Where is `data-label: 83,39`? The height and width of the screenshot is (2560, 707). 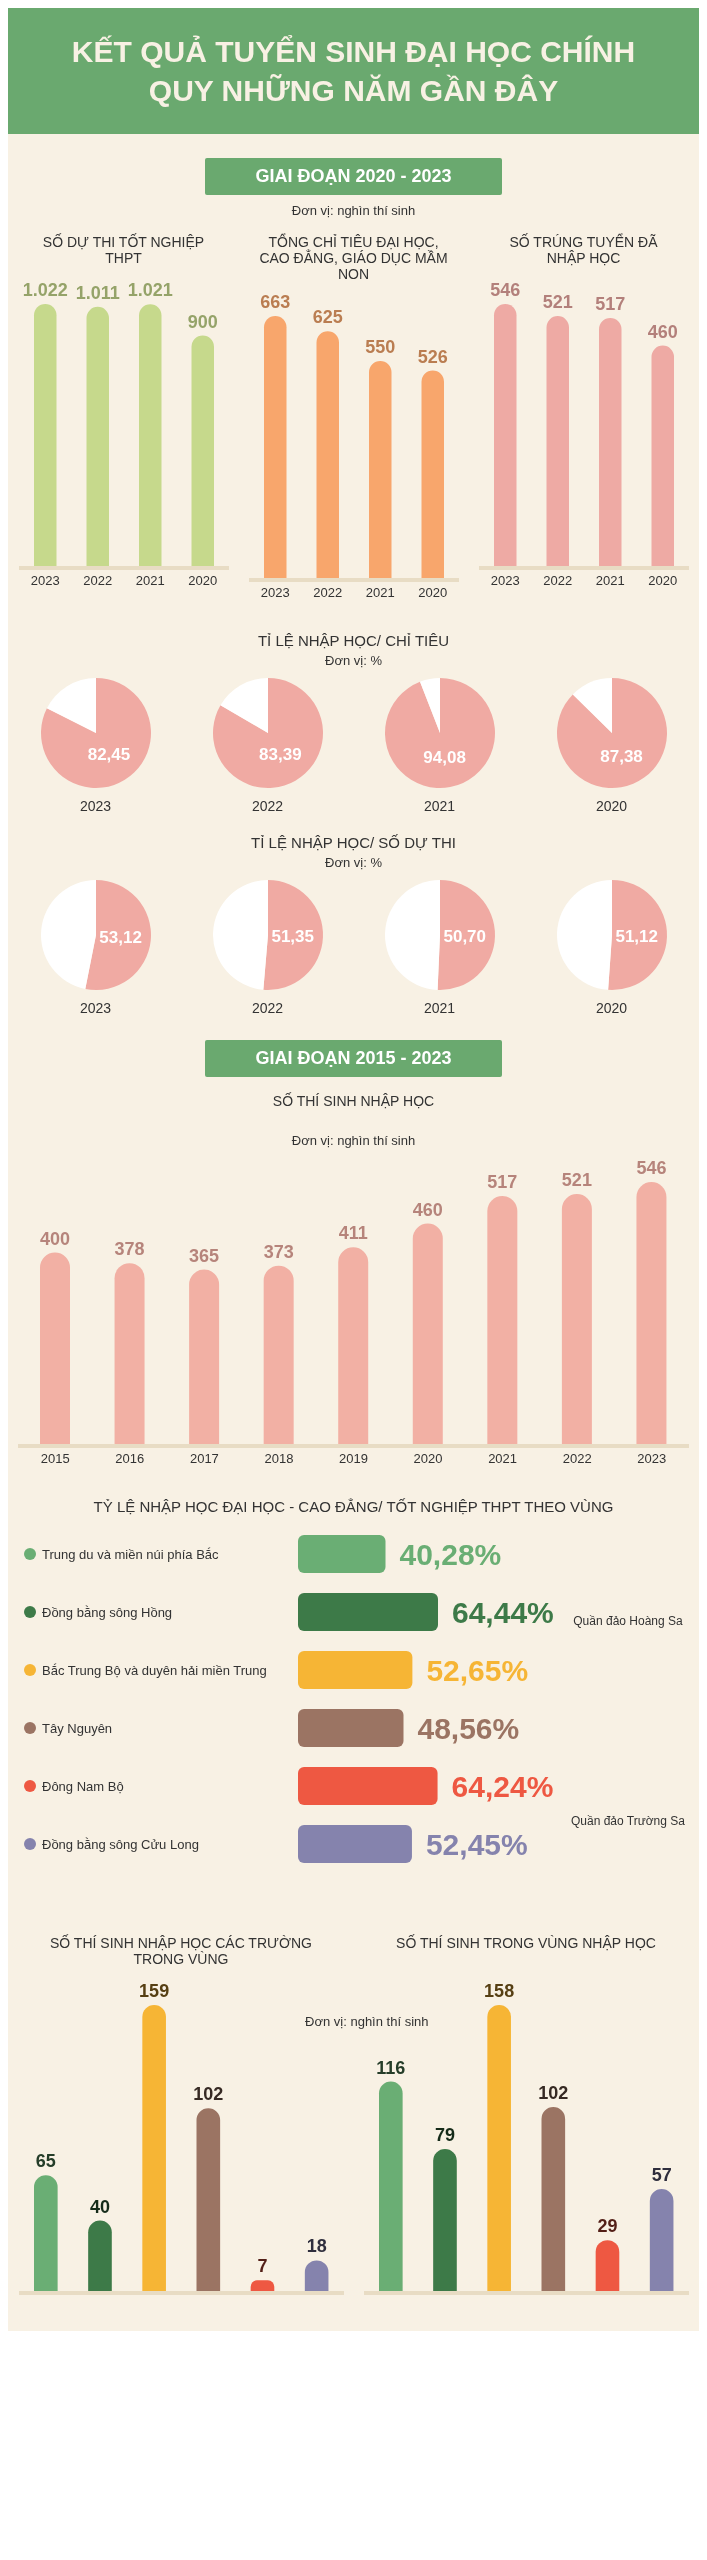 data-label: 83,39 is located at coordinates (280, 755).